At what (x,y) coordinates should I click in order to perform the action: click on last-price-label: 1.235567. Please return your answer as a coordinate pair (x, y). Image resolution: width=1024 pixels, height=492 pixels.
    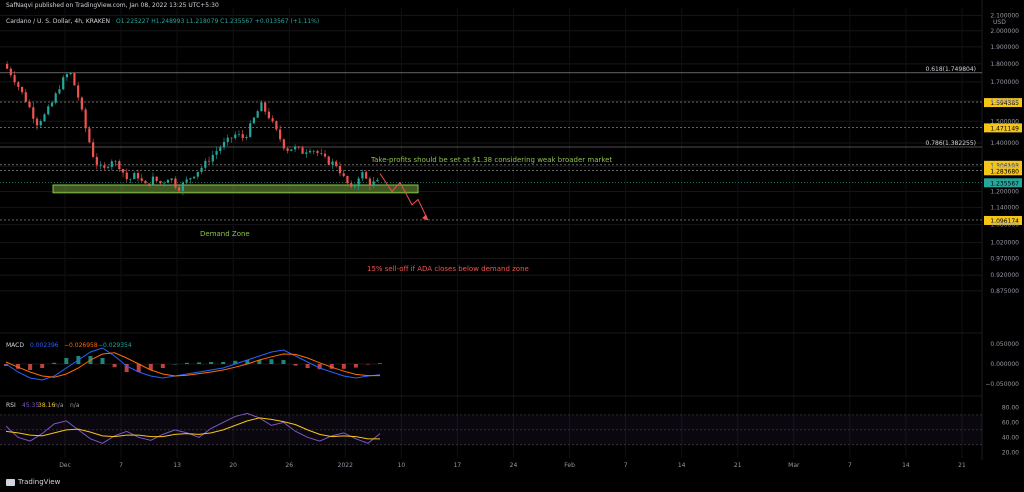
    Looking at the image, I should click on (1004, 183).